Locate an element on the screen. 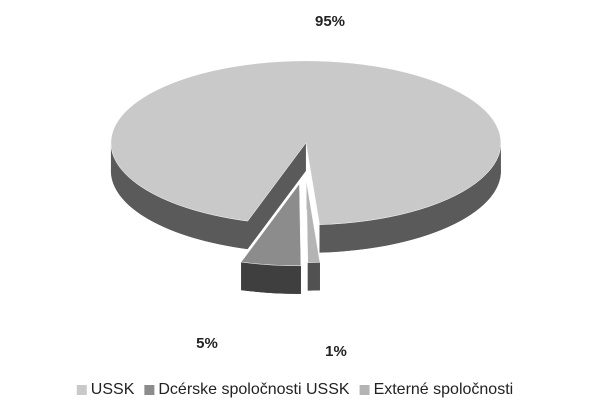 The image size is (590, 410). legend-label: Externé spoločnosti is located at coordinates (444, 389).